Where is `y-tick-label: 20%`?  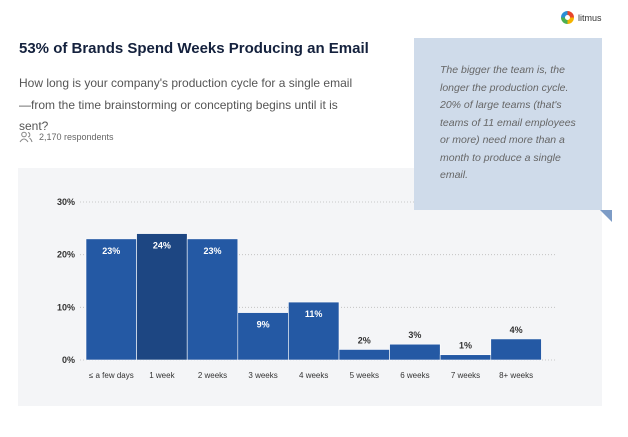 y-tick-label: 20% is located at coordinates (66, 255).